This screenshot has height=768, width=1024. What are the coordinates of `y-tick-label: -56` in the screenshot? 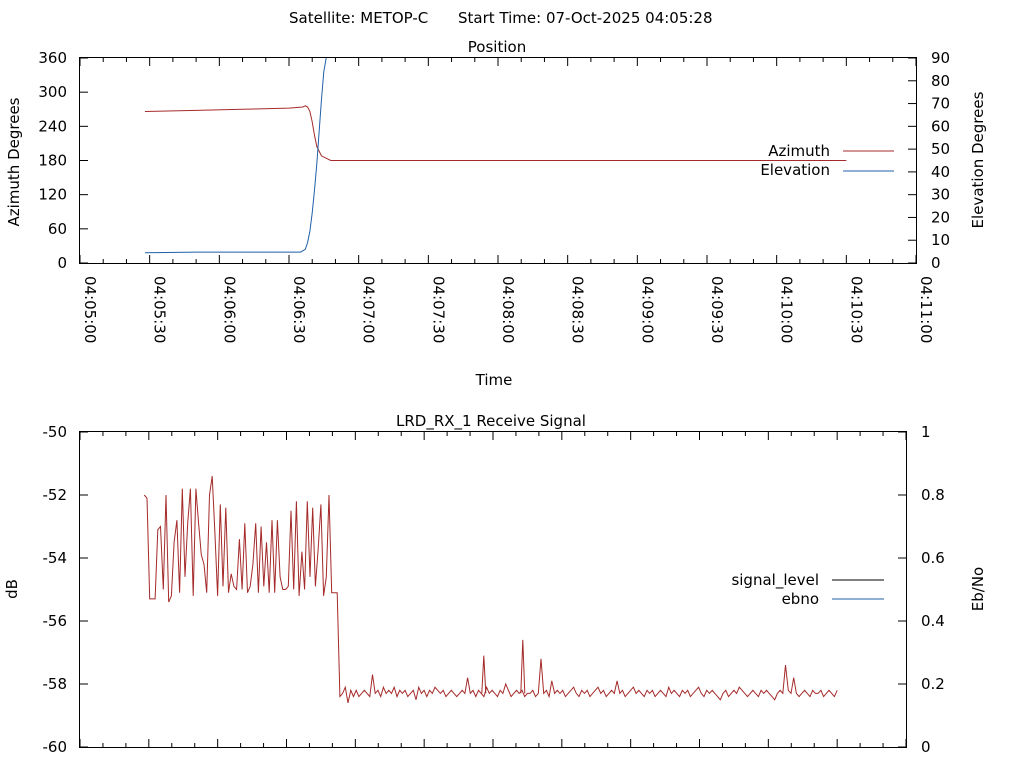 It's located at (55, 621).